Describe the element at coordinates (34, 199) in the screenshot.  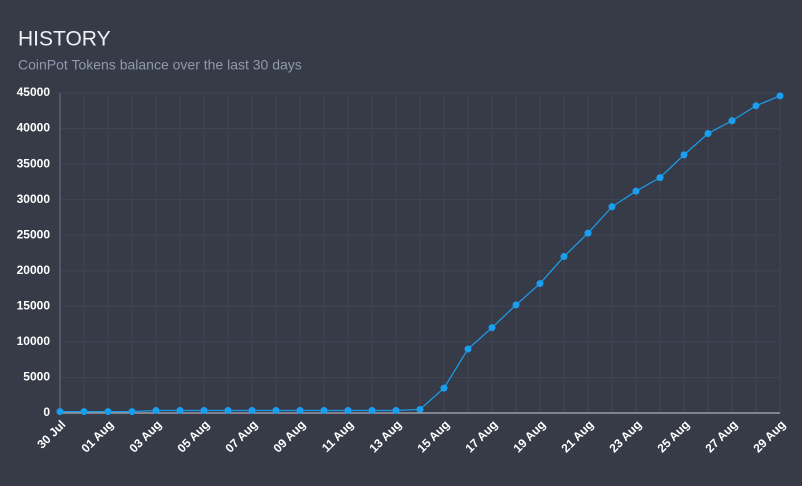
I see `y-tick-label: 30000` at that location.